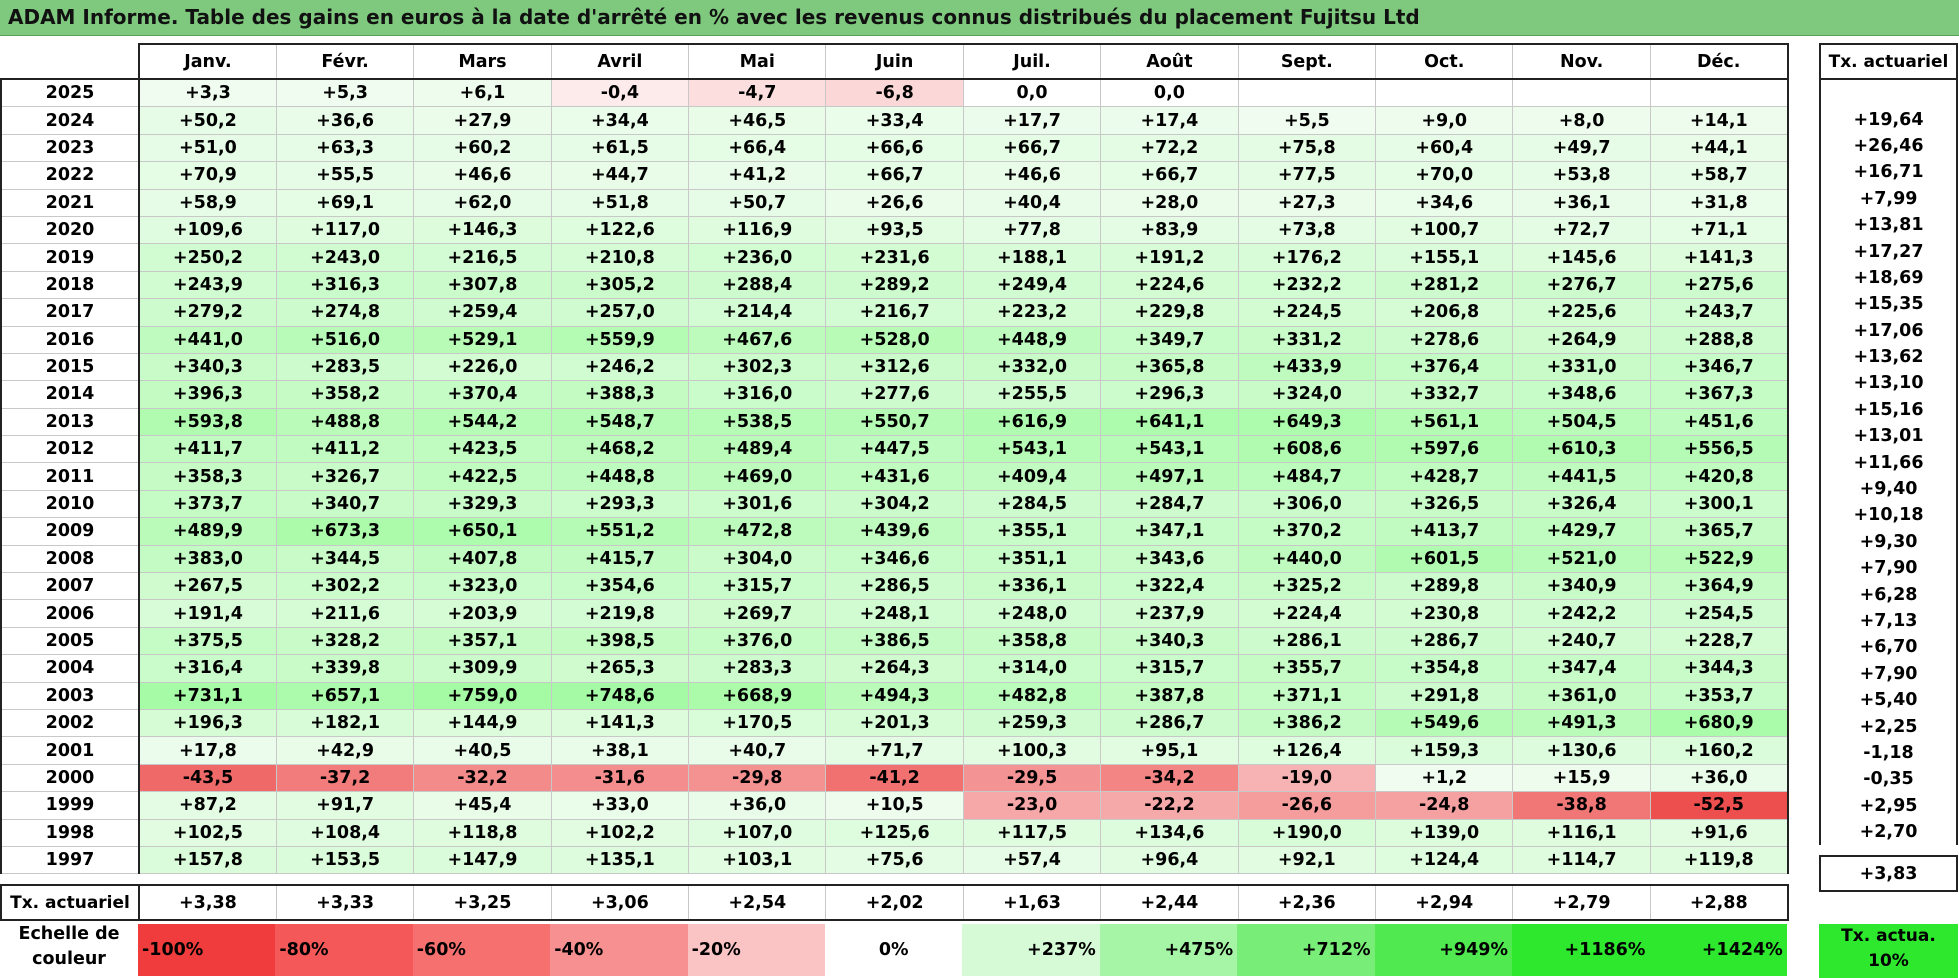 This screenshot has height=978, width=1959. What do you see at coordinates (894, 257) in the screenshot?
I see `value-cell: +231,6` at bounding box center [894, 257].